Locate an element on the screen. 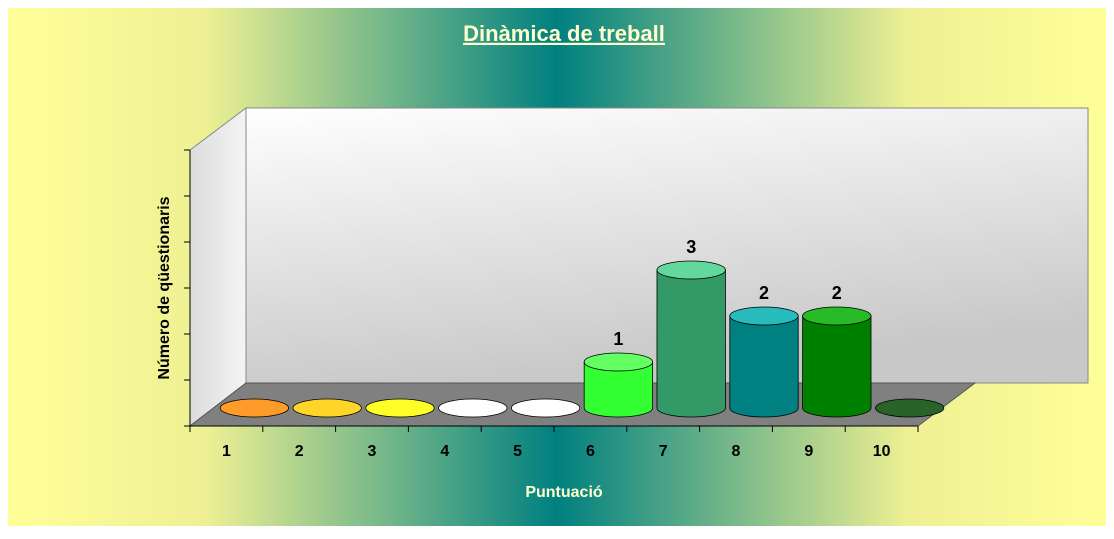 The height and width of the screenshot is (539, 1114). x-tick-label: 9 is located at coordinates (808, 451).